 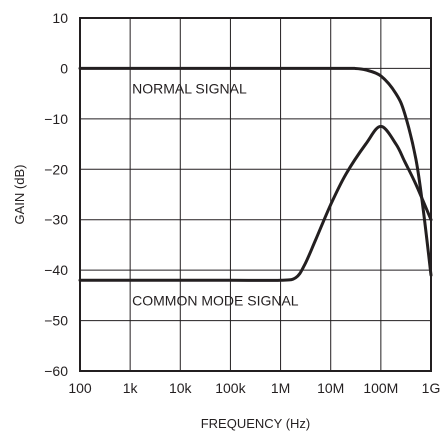 I want to click on x-tick-label: 10k, so click(x=181, y=388).